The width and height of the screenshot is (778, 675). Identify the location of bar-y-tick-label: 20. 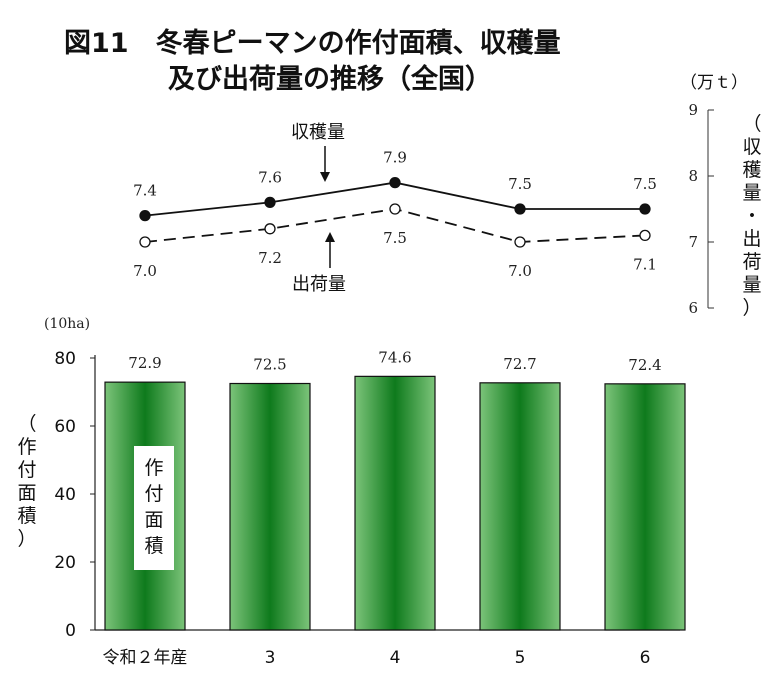
(65, 563).